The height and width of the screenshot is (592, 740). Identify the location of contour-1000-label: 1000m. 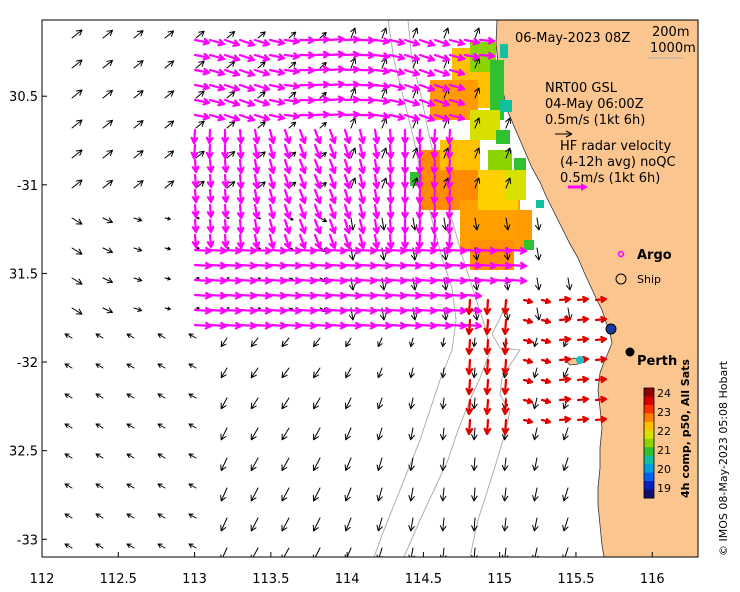
(673, 48).